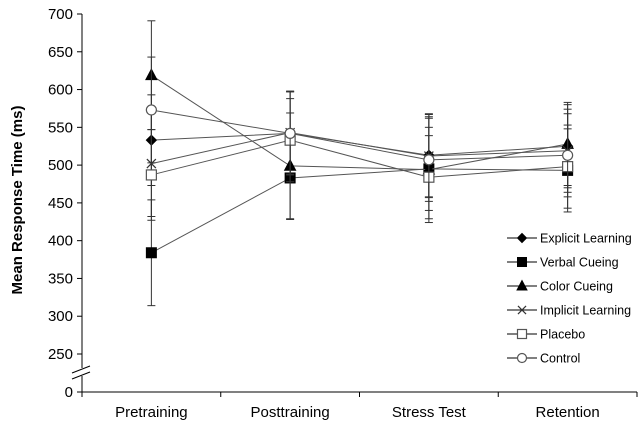  I want to click on y-tick-label: 600, so click(60, 90).